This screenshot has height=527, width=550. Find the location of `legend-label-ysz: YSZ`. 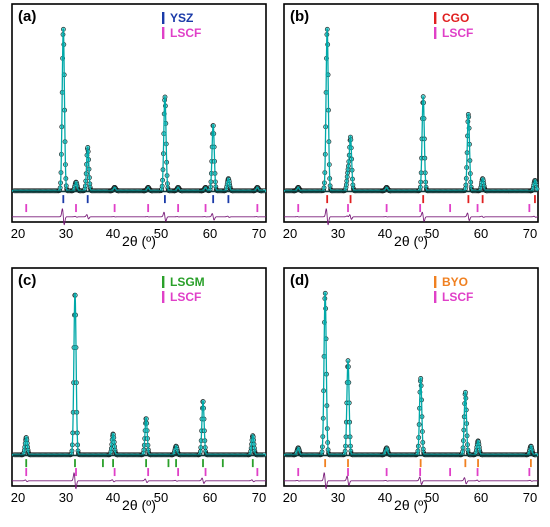

legend-label-ysz: YSZ is located at coordinates (181, 18).